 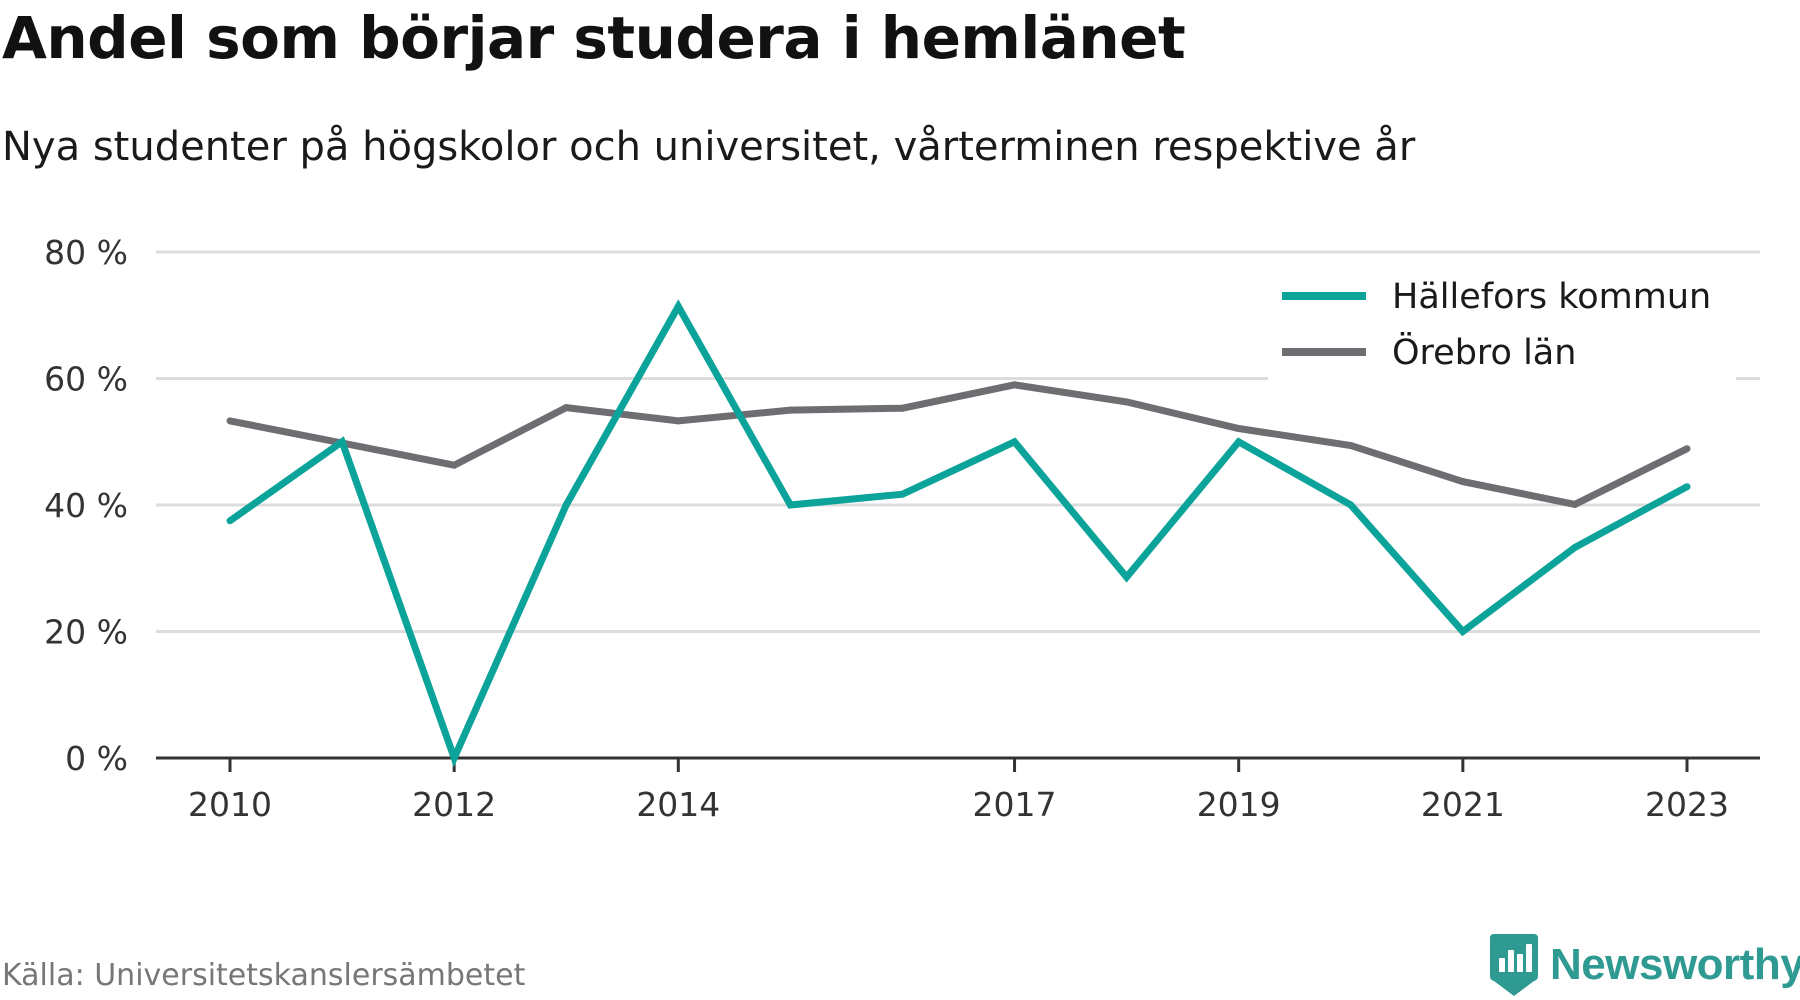 I want to click on y-tick-label: 60 %, so click(x=86, y=379).